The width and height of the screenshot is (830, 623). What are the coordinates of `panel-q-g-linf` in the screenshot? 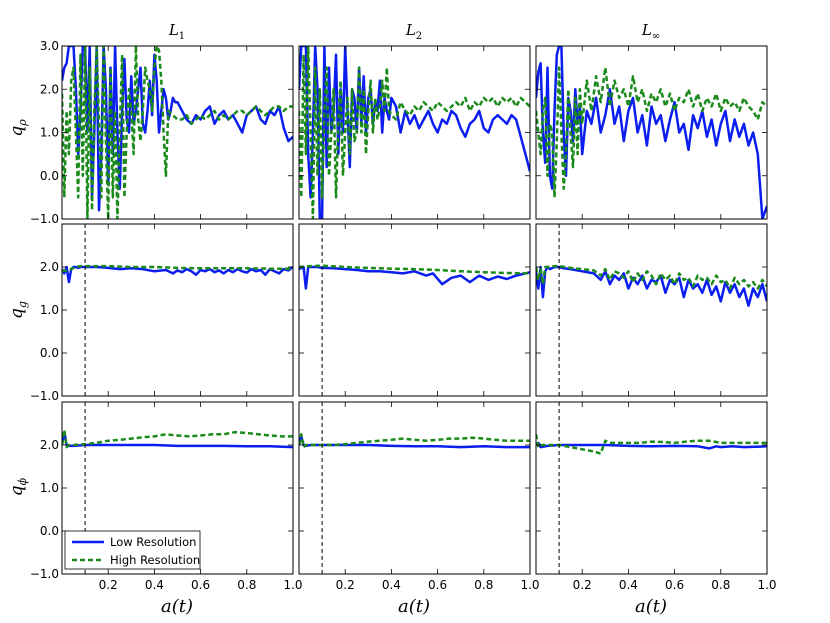 It's located at (651, 310).